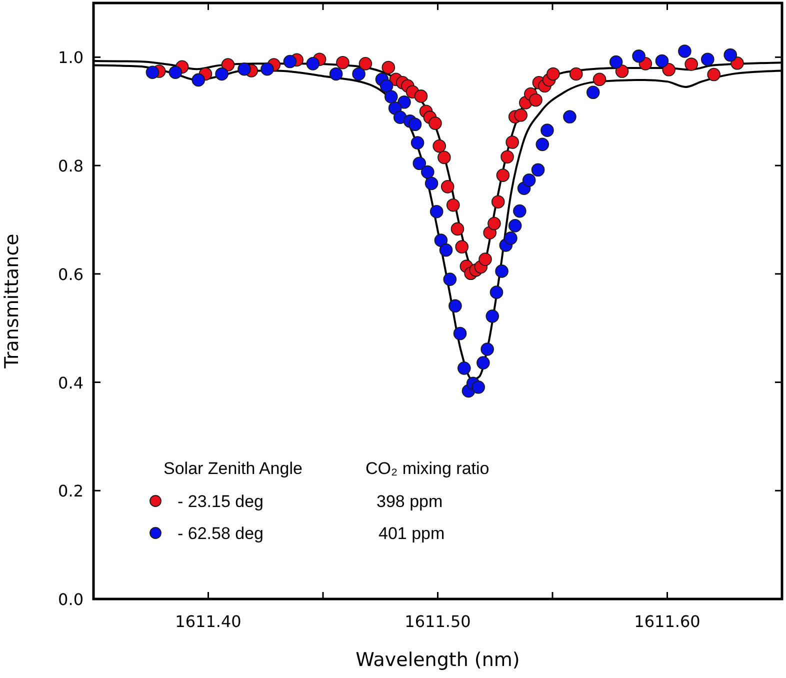  I want to click on annotation: 398 ppm, so click(409, 501).